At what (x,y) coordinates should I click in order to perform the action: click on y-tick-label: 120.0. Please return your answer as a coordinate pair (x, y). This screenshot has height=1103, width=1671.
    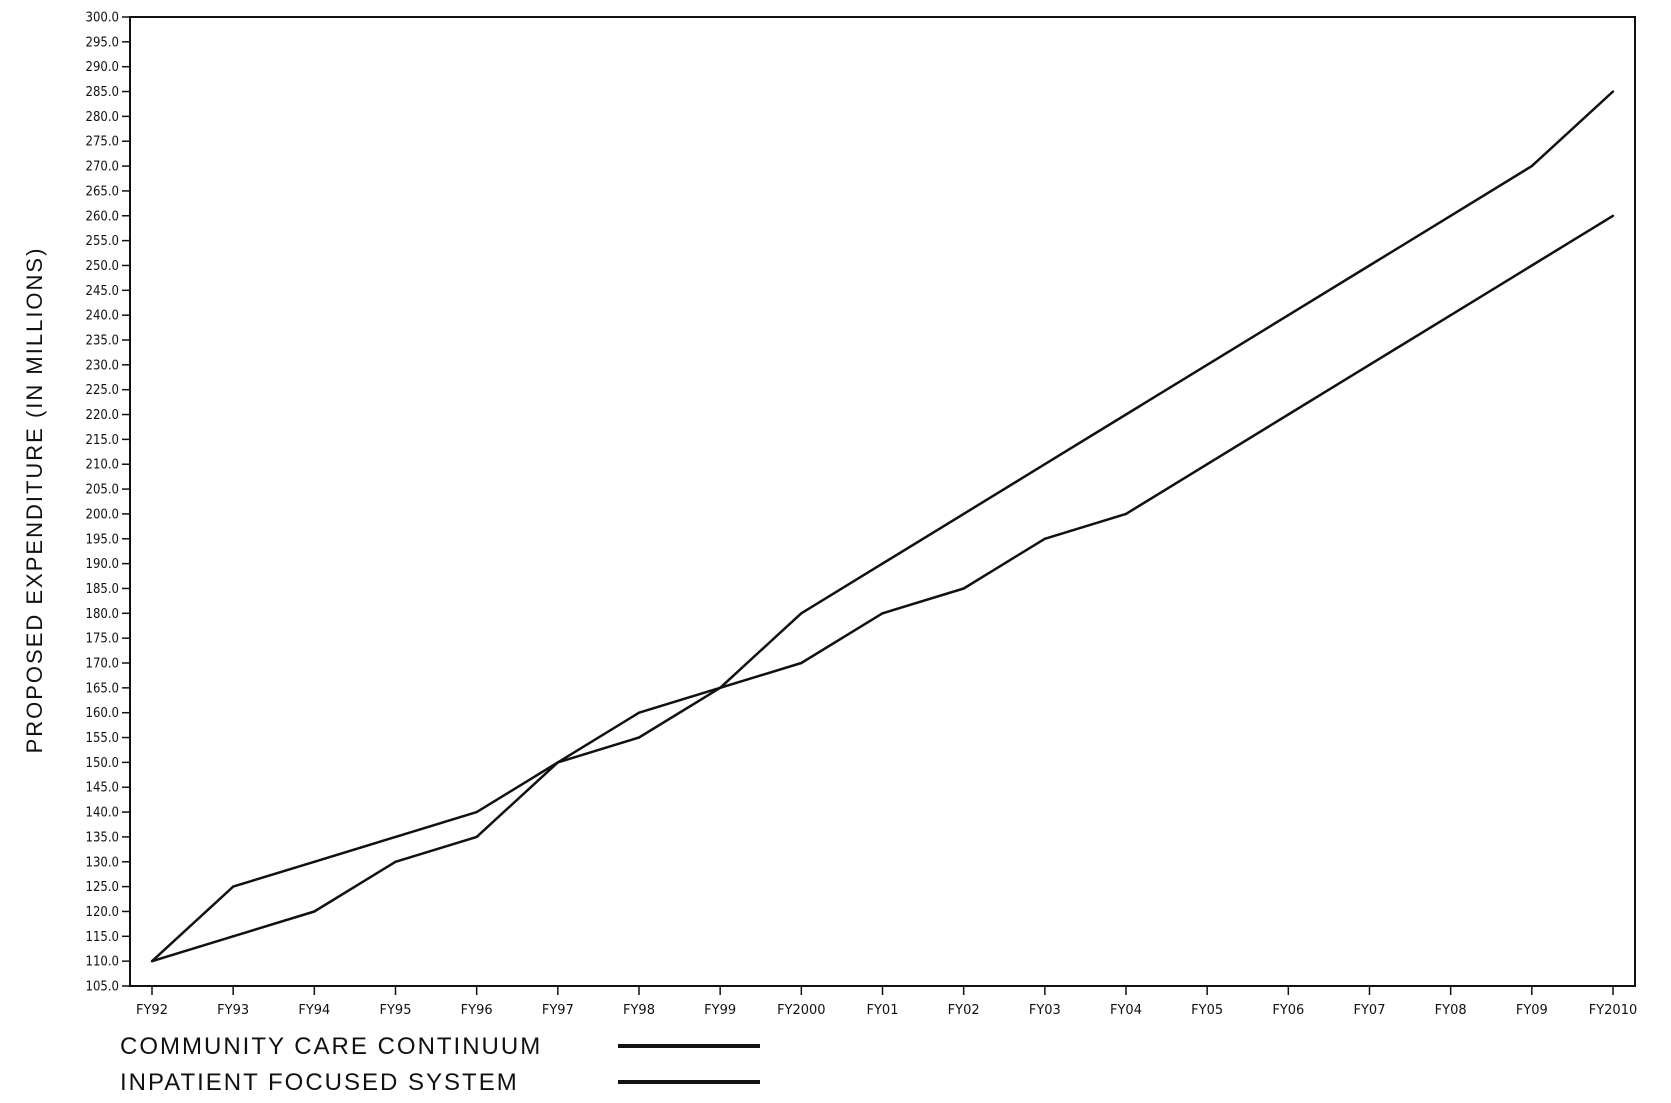
    Looking at the image, I should click on (102, 912).